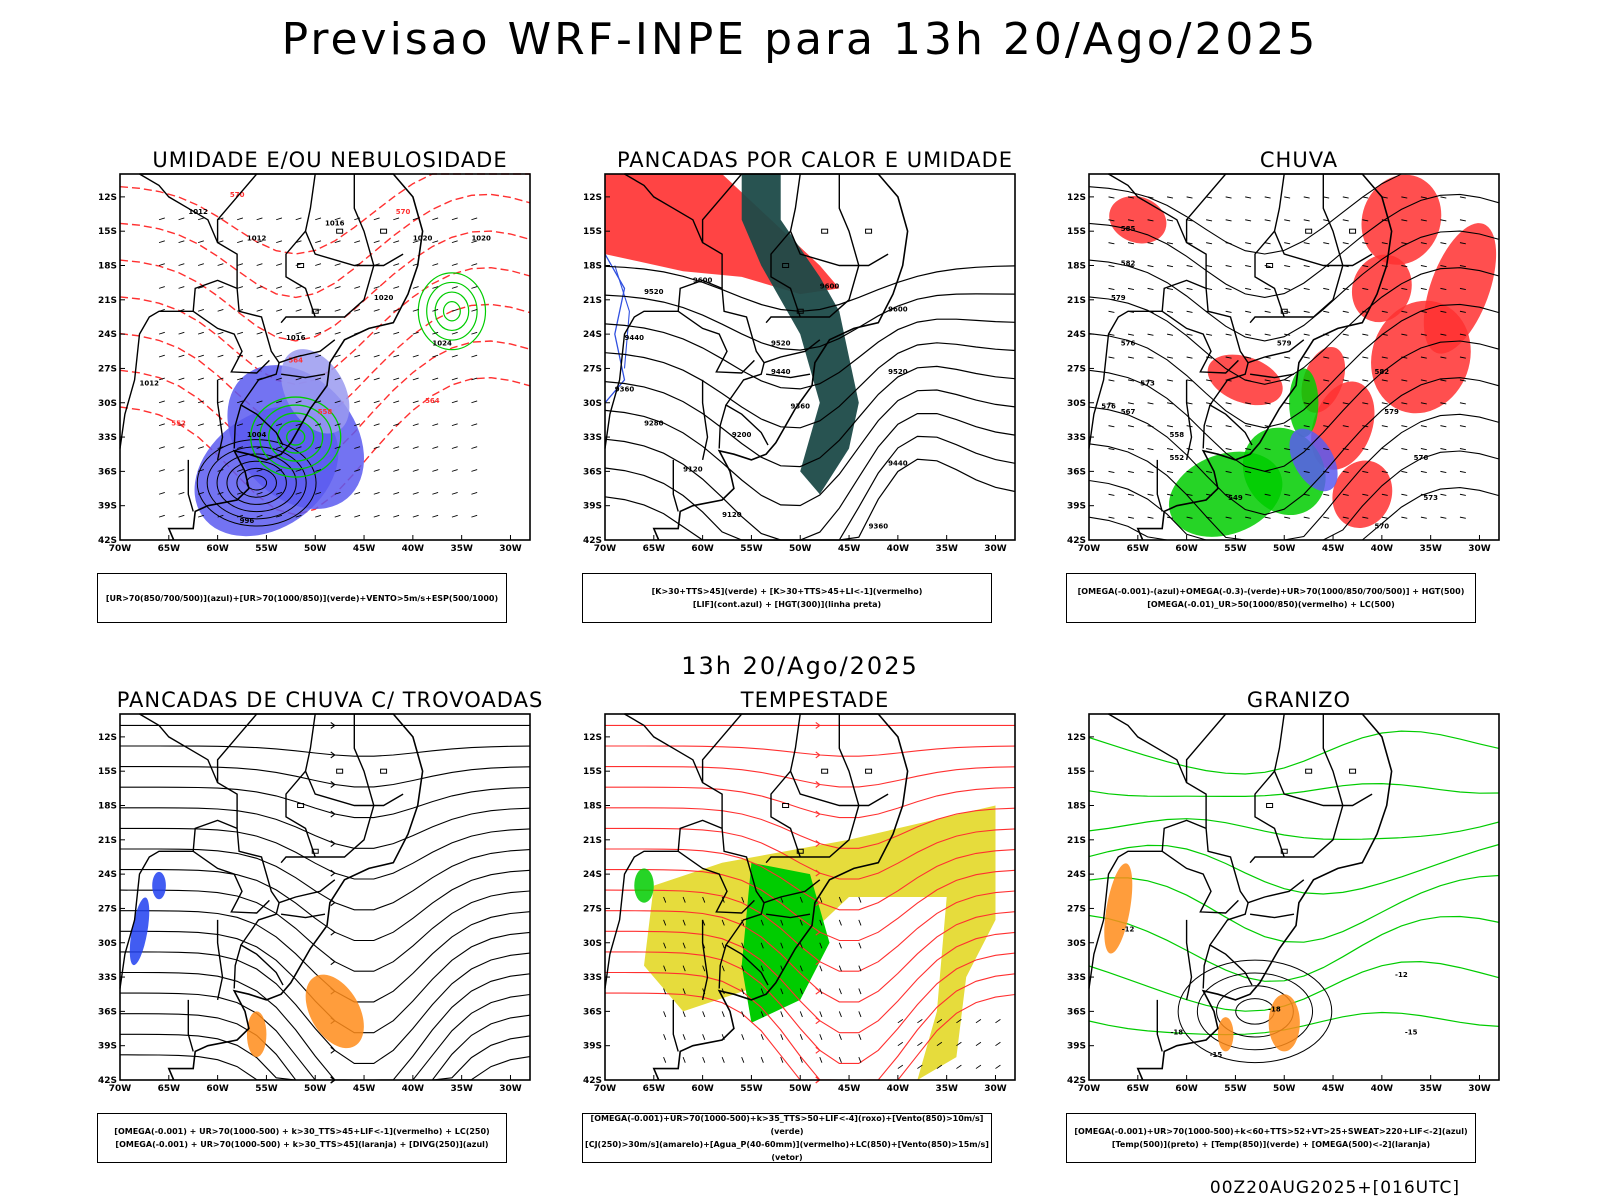  I want to click on lat-tick-label: 12S, so click(1076, 738).